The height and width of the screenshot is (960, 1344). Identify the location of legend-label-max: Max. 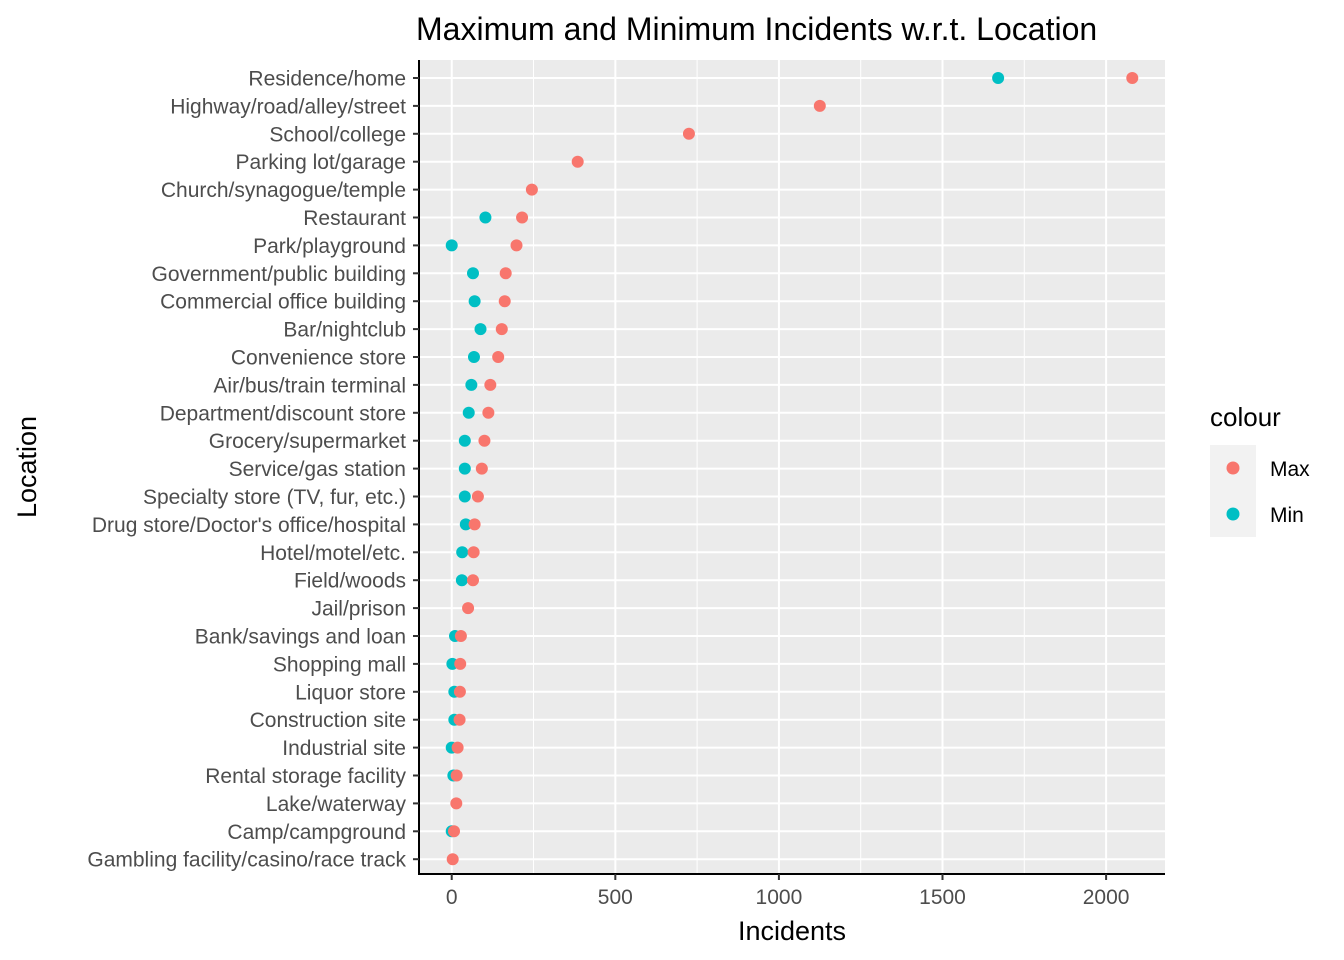
(1290, 469).